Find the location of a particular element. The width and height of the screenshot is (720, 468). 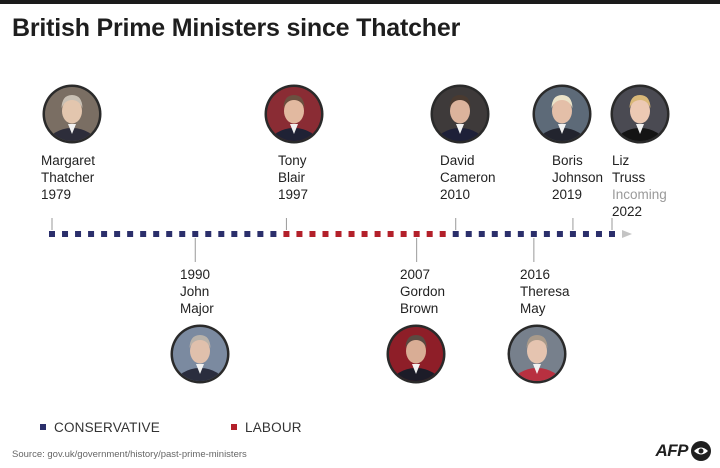

pm-year: 2007 is located at coordinates (415, 274).